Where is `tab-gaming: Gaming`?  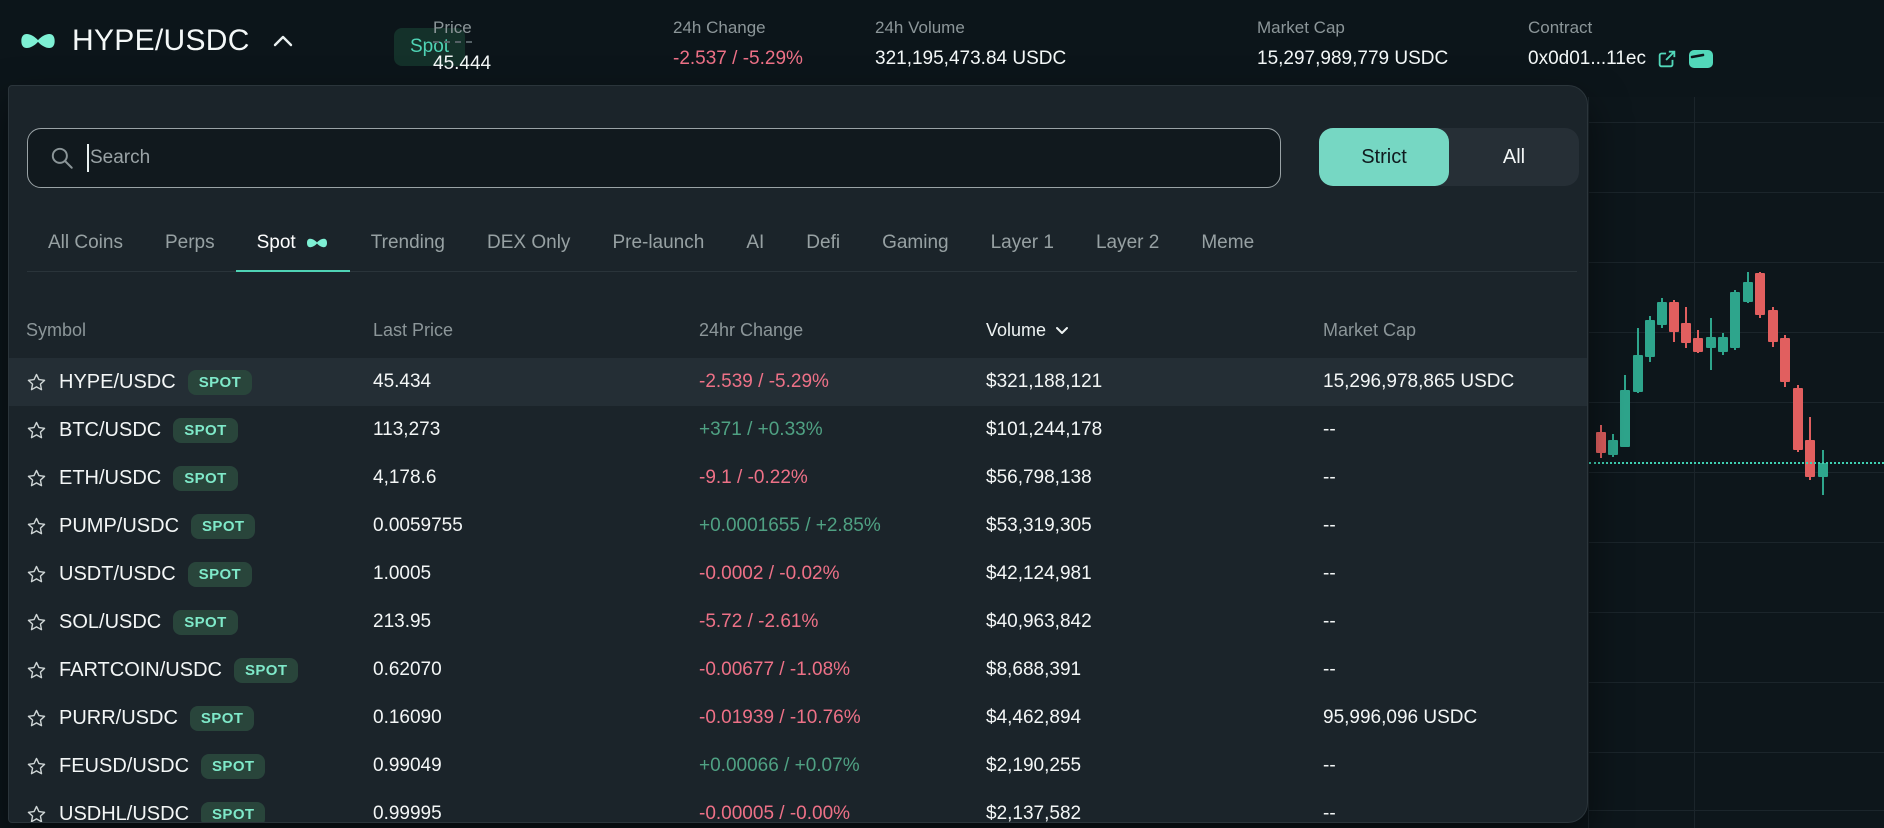 tab-gaming: Gaming is located at coordinates (915, 252).